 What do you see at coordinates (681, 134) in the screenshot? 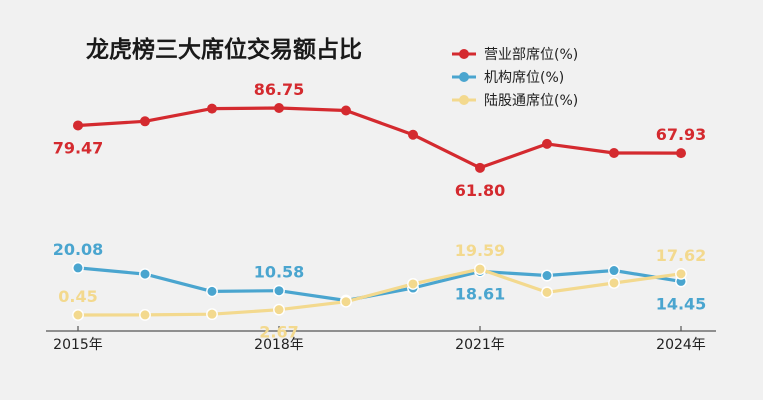
I see `data-label: 67.93` at bounding box center [681, 134].